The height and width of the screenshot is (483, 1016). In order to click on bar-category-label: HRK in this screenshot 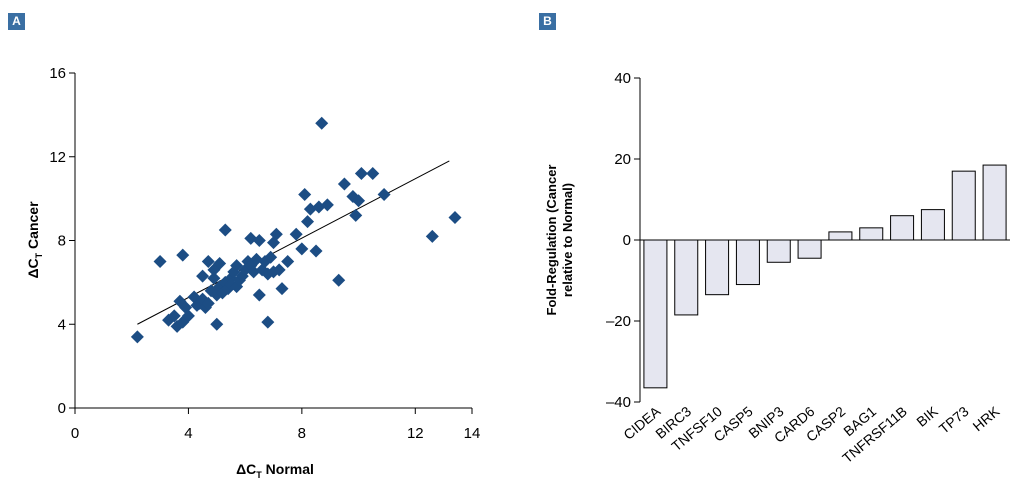, I will do `click(986, 419)`.